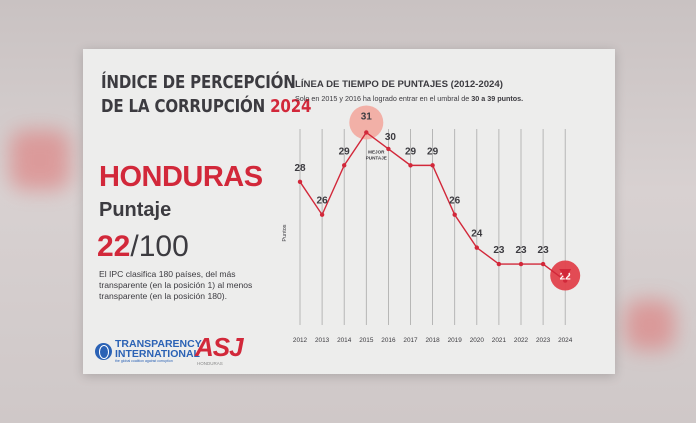 The image size is (696, 423). I want to click on data-label-2012: 28, so click(300, 168).